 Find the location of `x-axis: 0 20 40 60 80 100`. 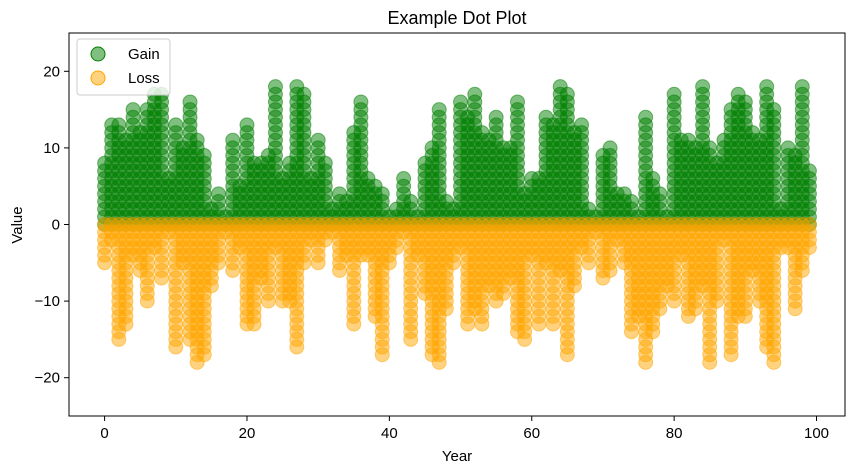

x-axis: 0 20 40 60 80 100 is located at coordinates (464, 429).